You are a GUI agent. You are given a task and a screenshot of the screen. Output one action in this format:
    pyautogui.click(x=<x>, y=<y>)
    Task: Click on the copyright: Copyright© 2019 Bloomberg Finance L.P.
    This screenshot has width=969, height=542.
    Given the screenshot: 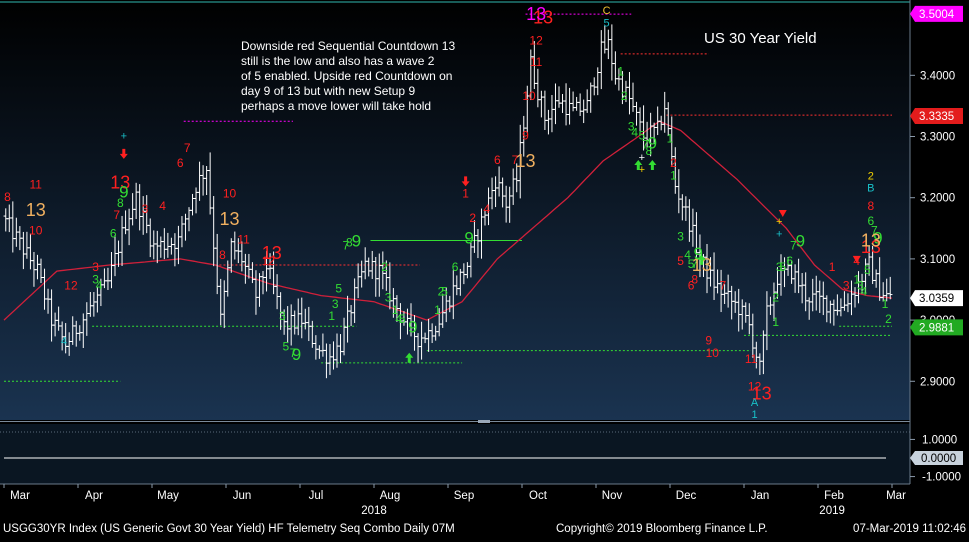 What is the action you would take?
    pyautogui.click(x=662, y=529)
    